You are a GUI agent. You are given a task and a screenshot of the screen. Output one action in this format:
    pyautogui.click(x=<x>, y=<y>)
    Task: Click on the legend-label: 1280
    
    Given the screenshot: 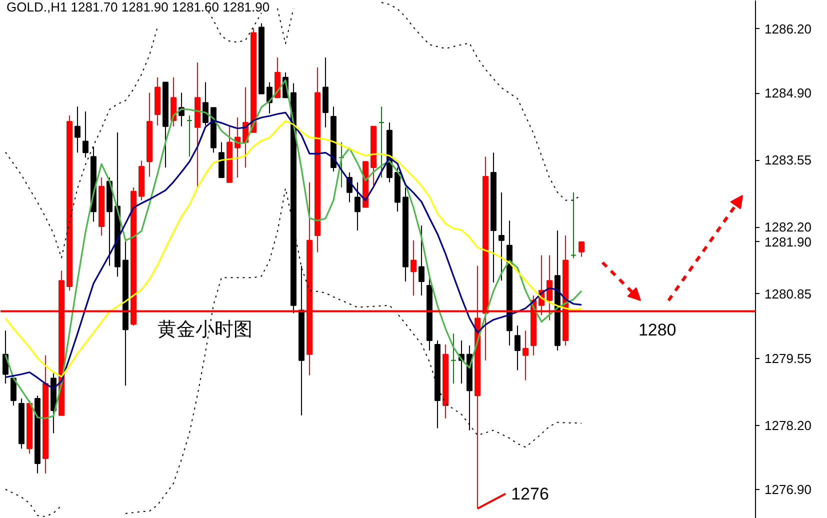 What is the action you would take?
    pyautogui.click(x=657, y=330)
    